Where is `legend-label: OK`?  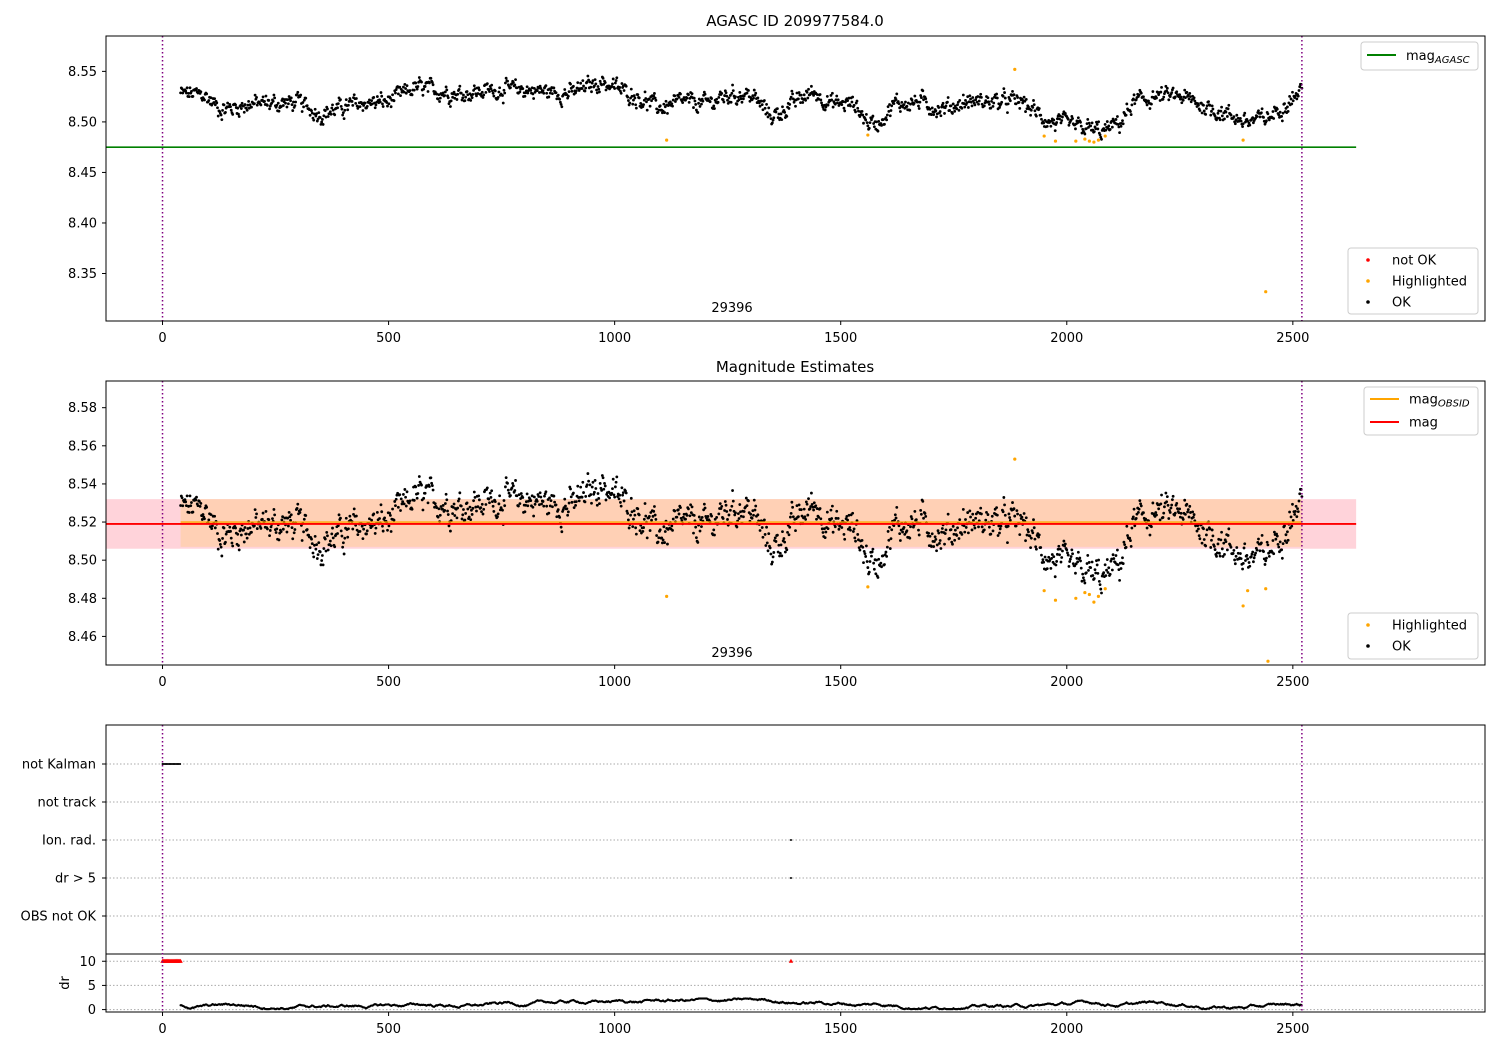
legend-label: OK is located at coordinates (1401, 647).